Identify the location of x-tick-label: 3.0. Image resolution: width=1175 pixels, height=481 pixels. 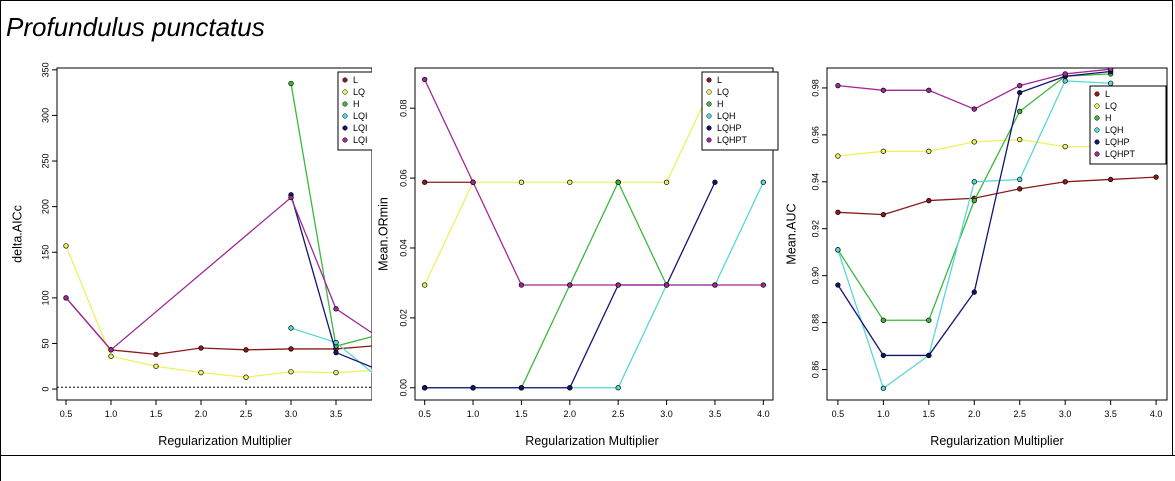
(291, 414).